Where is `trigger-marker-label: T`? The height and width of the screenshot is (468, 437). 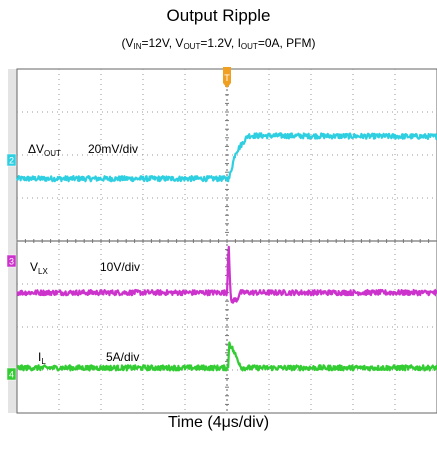
trigger-marker-label: T is located at coordinates (227, 78).